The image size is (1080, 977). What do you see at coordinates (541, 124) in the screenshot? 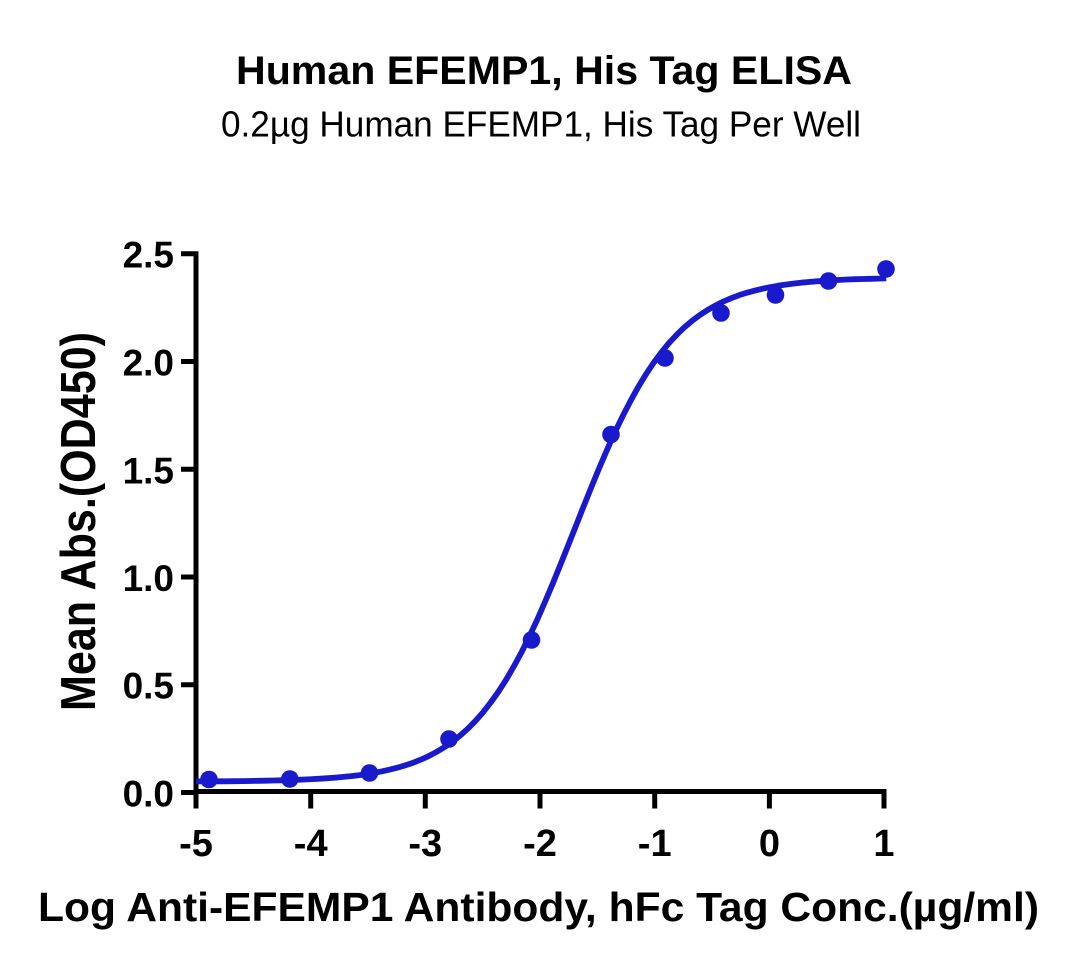
I see `svg-text:0.2µg Human EFEMP1, His Tag Pe: 0.2µg Human EFEMP1, His Tag Per Well` at bounding box center [541, 124].